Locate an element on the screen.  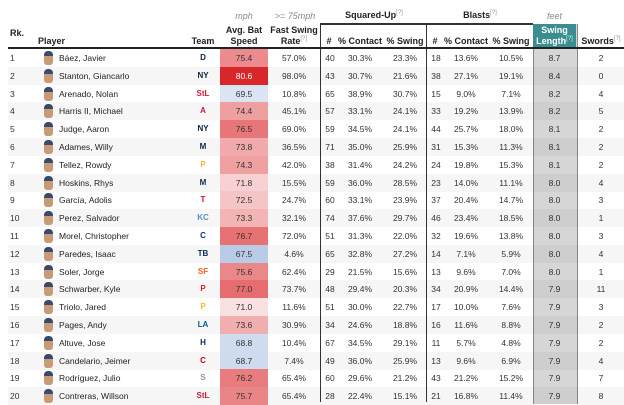
player-name: Hoskins, Rhys is located at coordinates (86, 182).